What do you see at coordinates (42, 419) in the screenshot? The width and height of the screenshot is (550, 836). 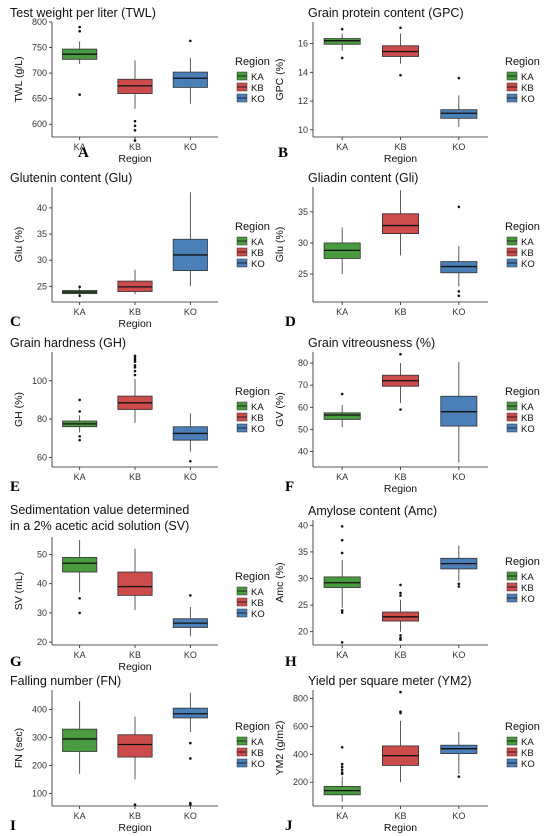 I see `y-tick-label: 80` at bounding box center [42, 419].